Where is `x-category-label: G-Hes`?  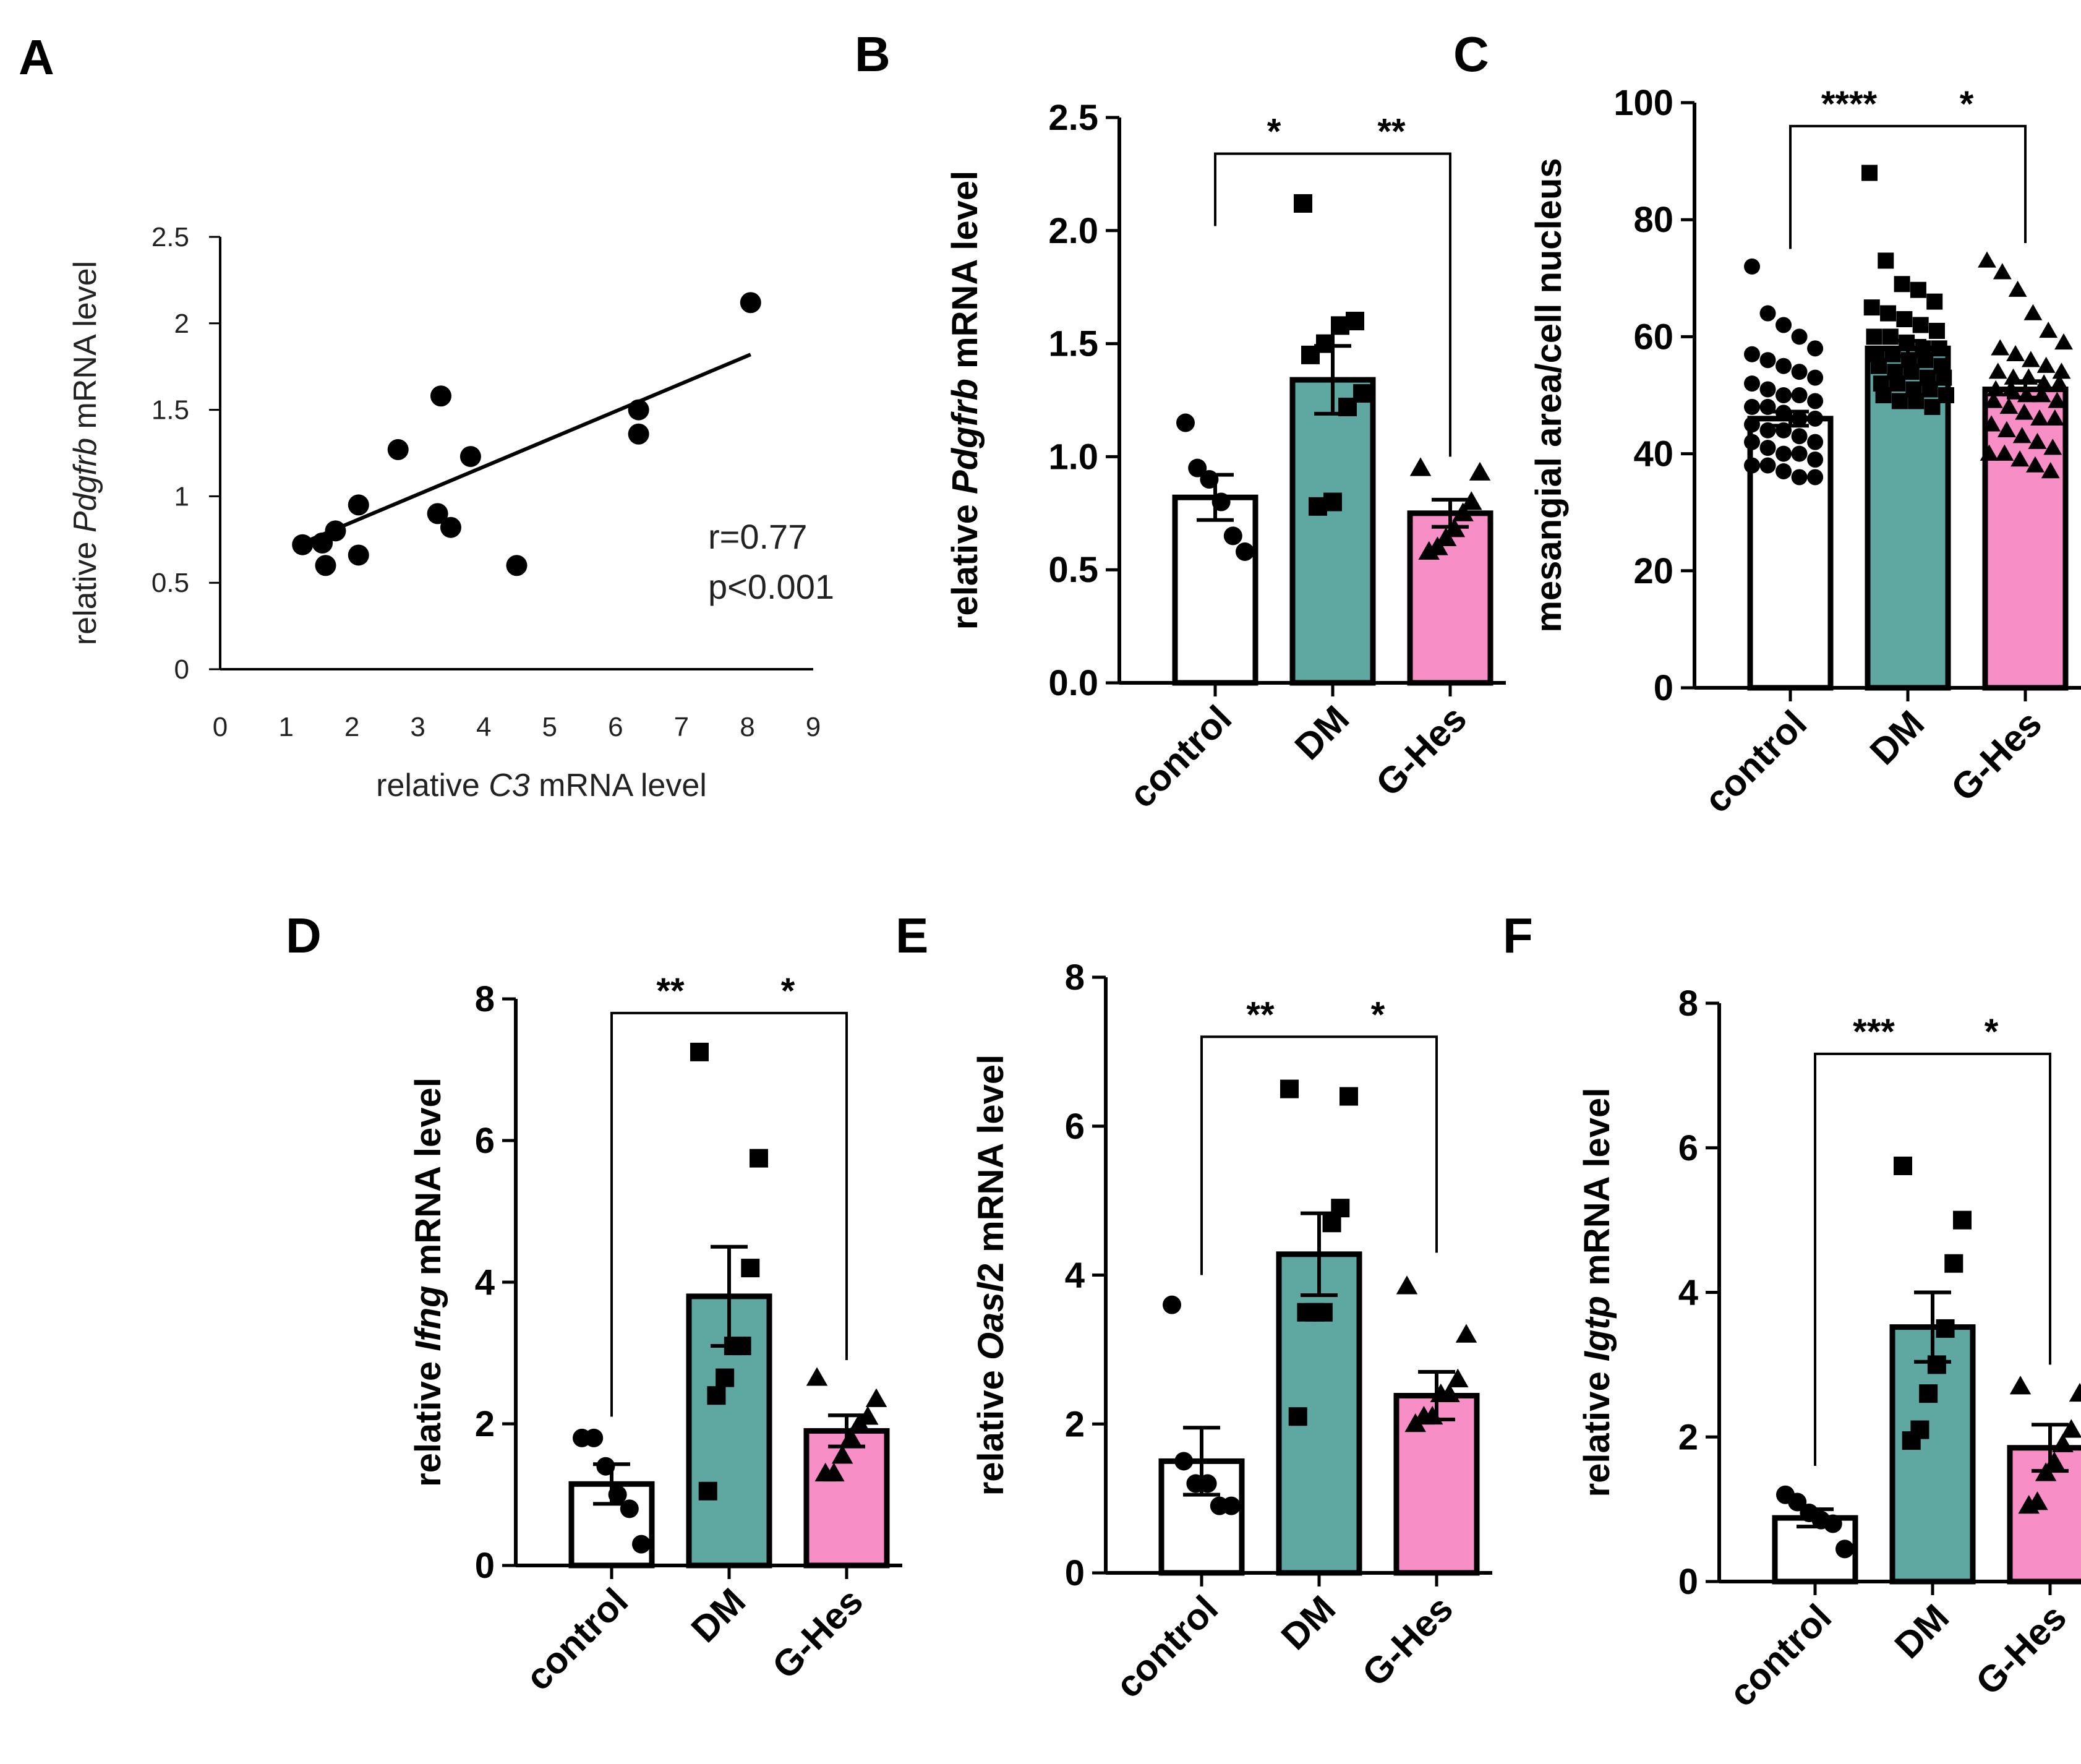
x-category-label: G-Hes is located at coordinates (1407, 1641).